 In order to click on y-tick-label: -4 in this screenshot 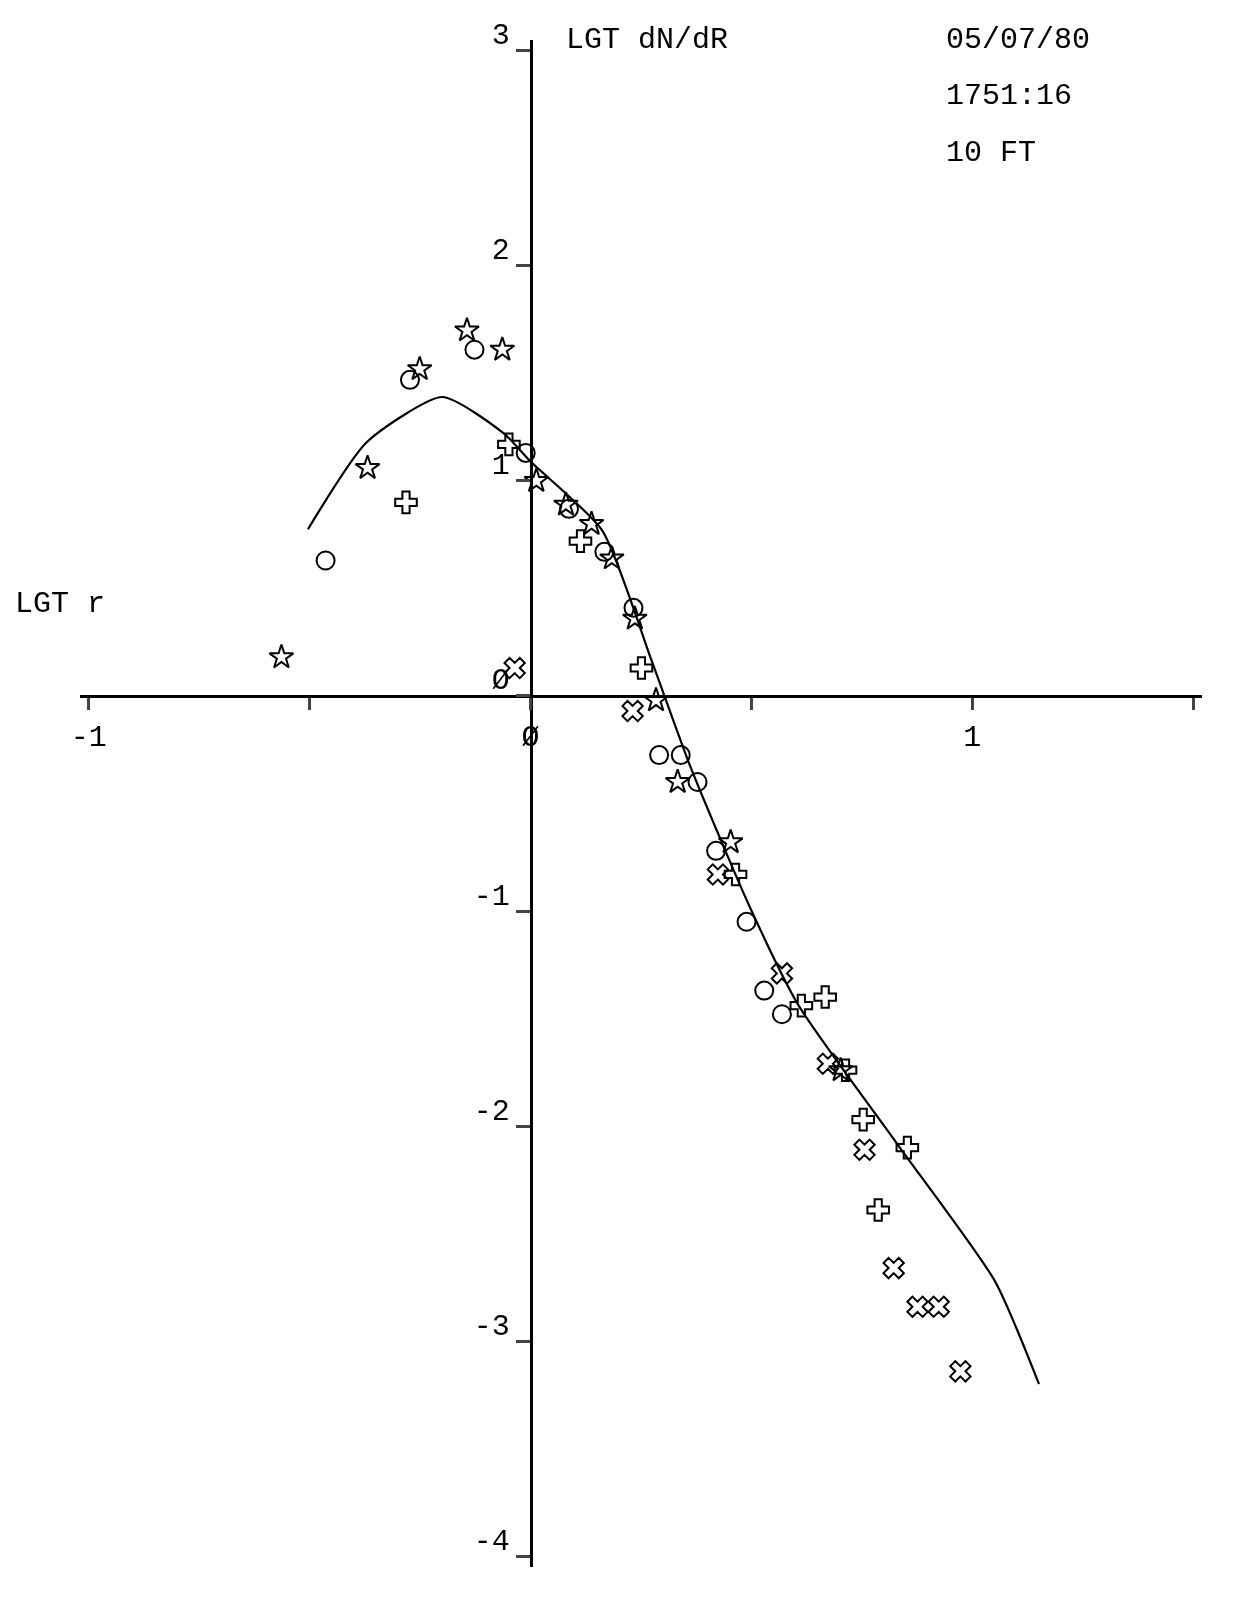, I will do `click(491, 1541)`.